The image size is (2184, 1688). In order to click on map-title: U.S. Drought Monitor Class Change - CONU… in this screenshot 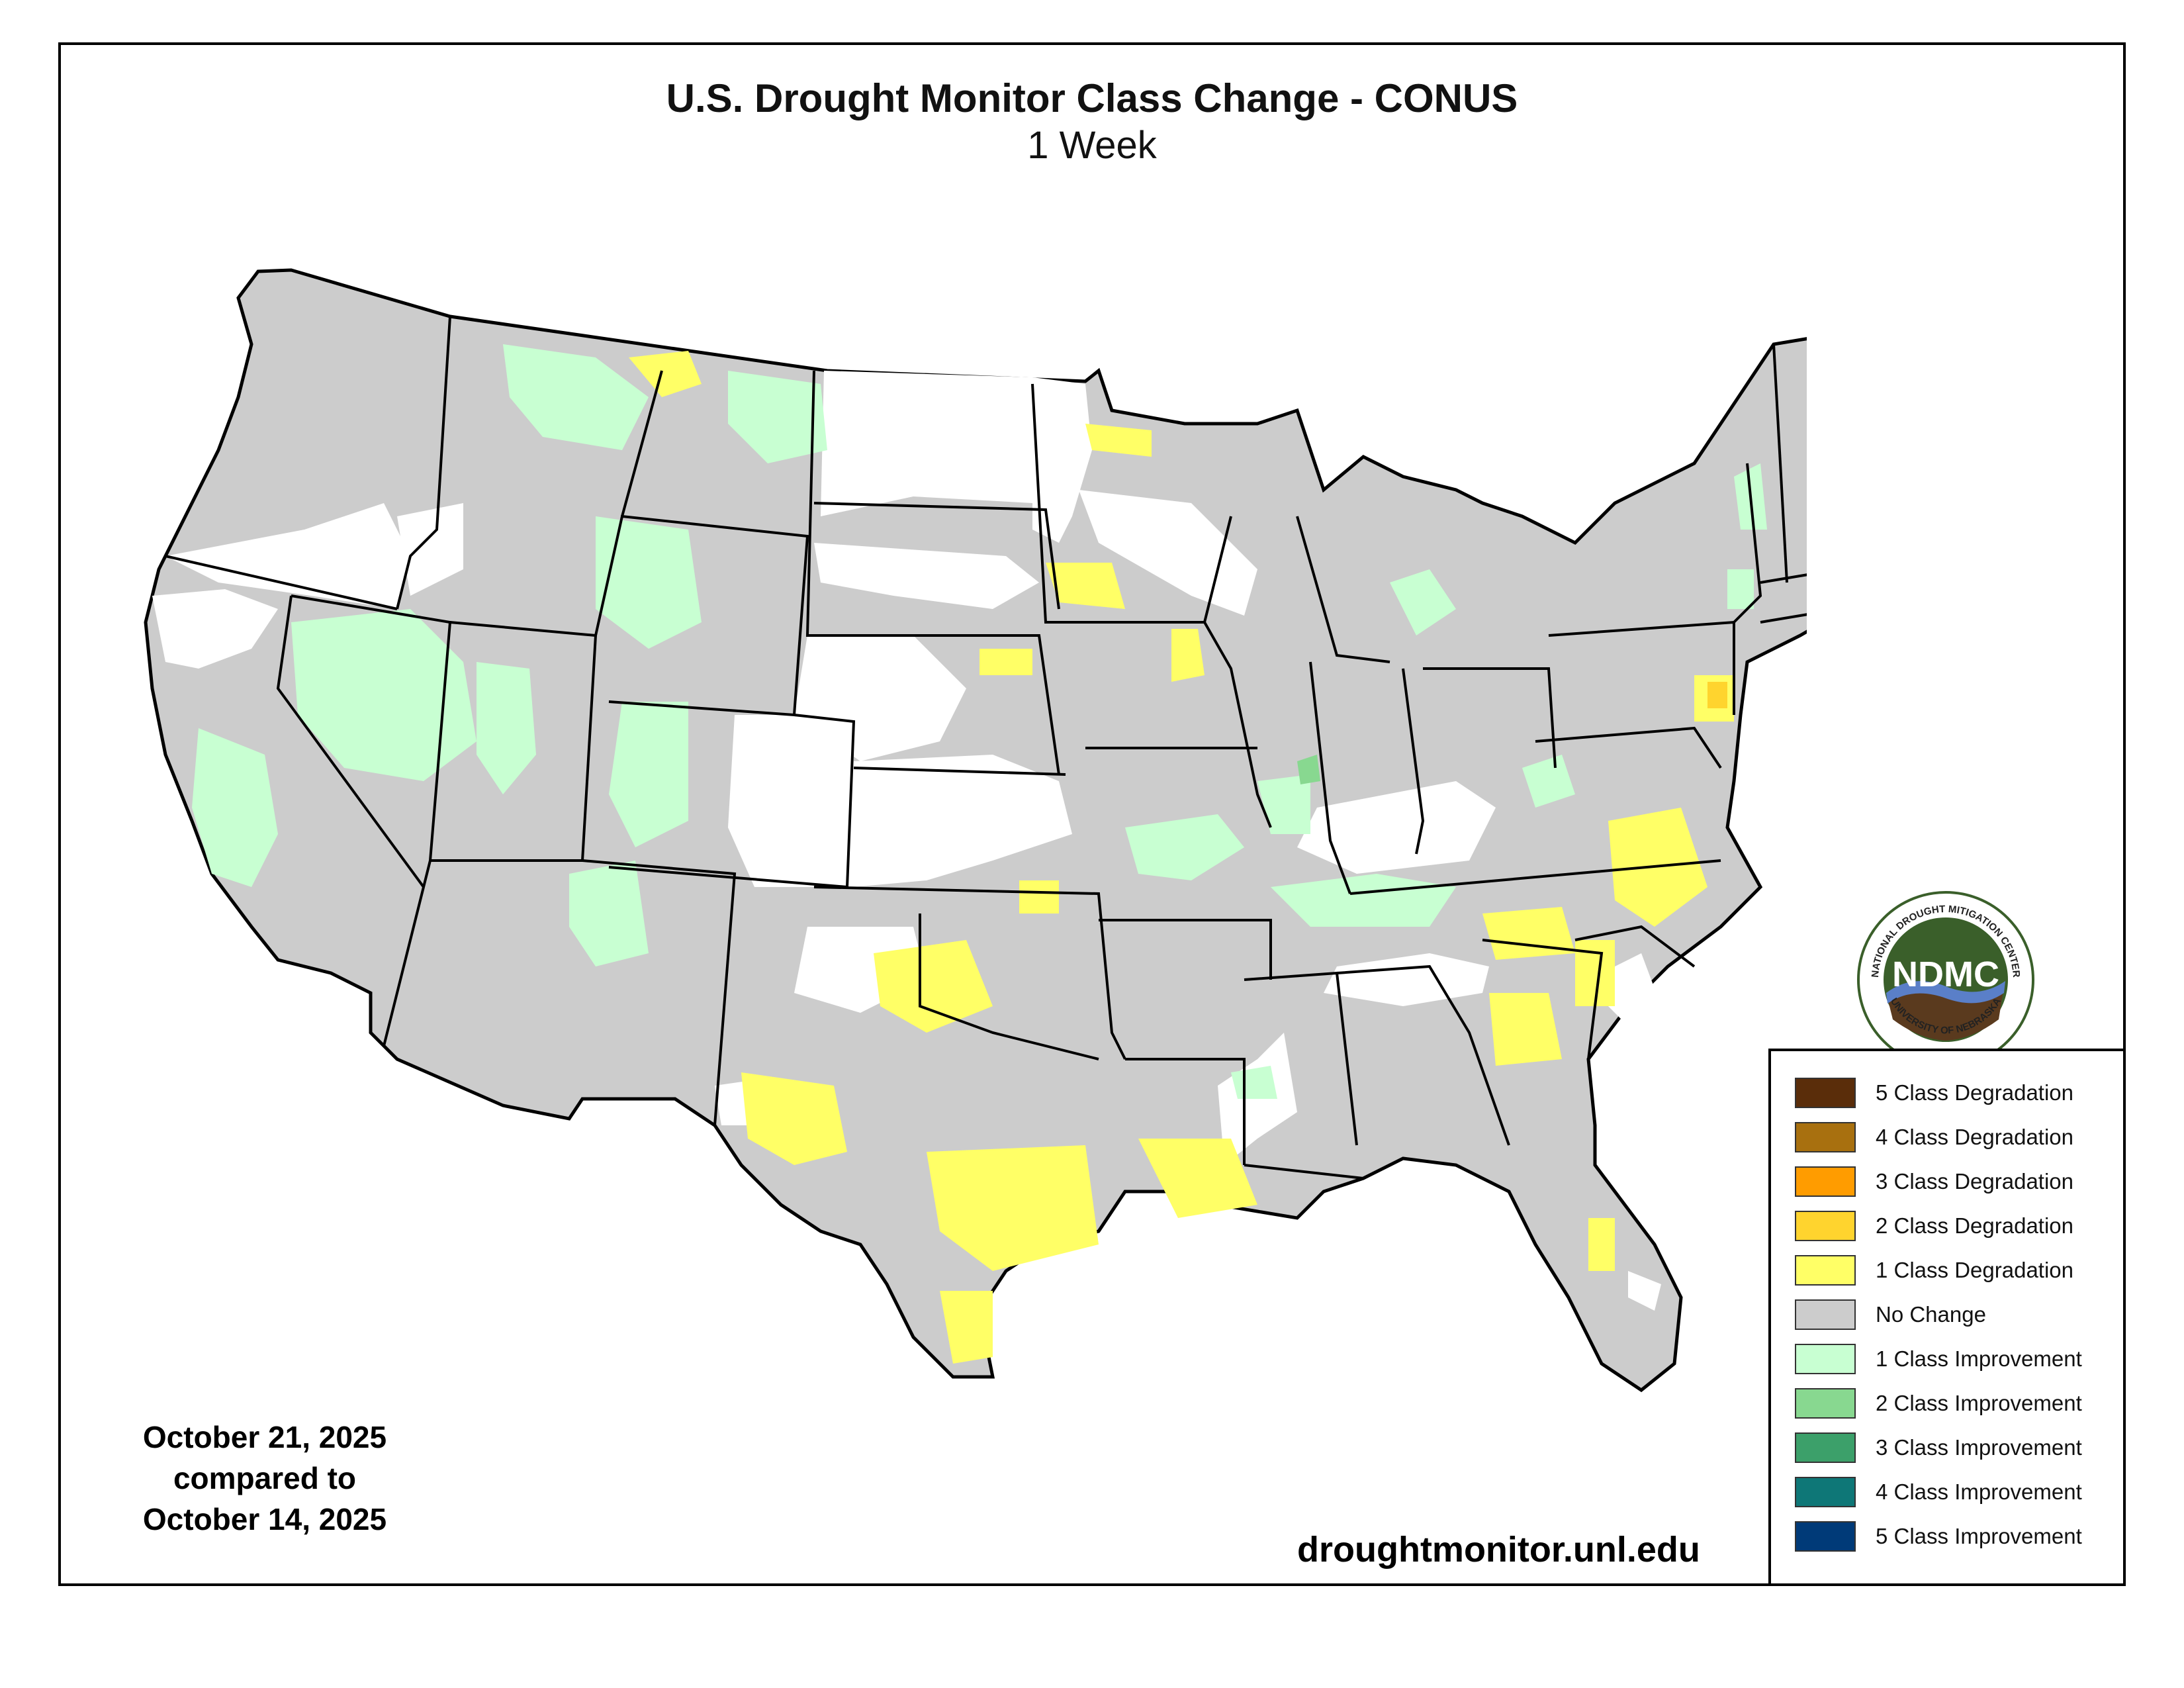, I will do `click(1092, 98)`.